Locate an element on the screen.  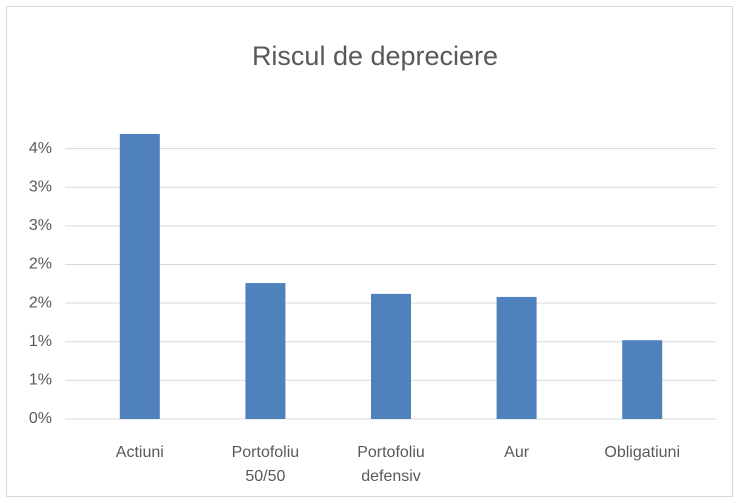
x-tick-label: Portofoliu 50/50 is located at coordinates (266, 464).